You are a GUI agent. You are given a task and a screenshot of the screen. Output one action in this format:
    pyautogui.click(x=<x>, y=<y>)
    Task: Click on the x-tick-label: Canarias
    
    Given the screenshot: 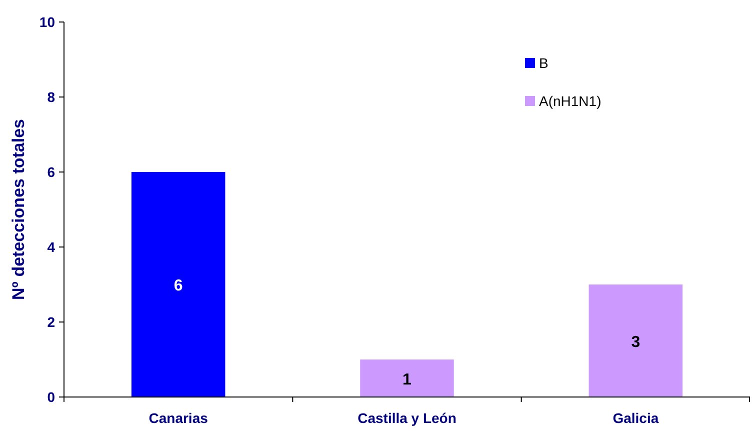 What is the action you would take?
    pyautogui.click(x=178, y=418)
    